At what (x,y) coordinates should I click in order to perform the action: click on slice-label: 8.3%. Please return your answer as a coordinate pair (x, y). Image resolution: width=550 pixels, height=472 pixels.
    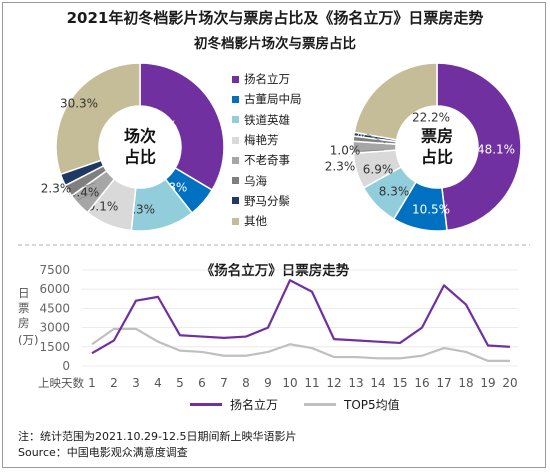
    Looking at the image, I should click on (394, 192).